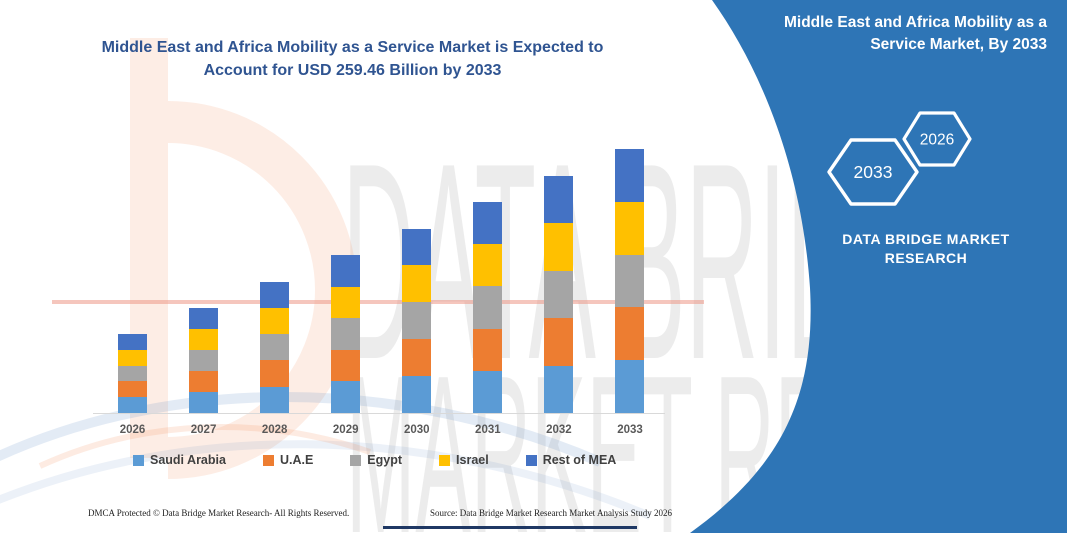 The width and height of the screenshot is (1067, 533). I want to click on bar-segment-saudi-arabia-2028, so click(275, 399).